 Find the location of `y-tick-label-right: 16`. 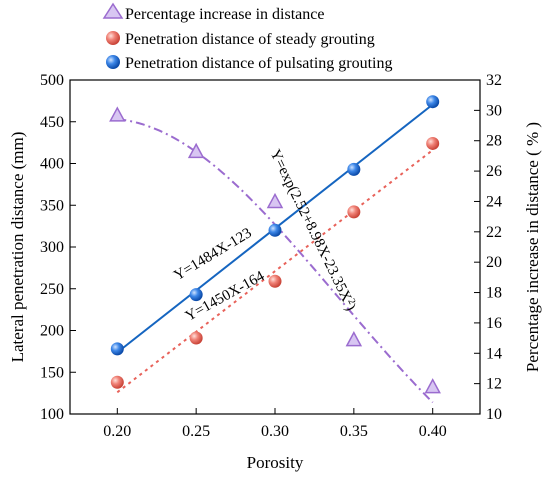

y-tick-label-right: 16 is located at coordinates (494, 323).